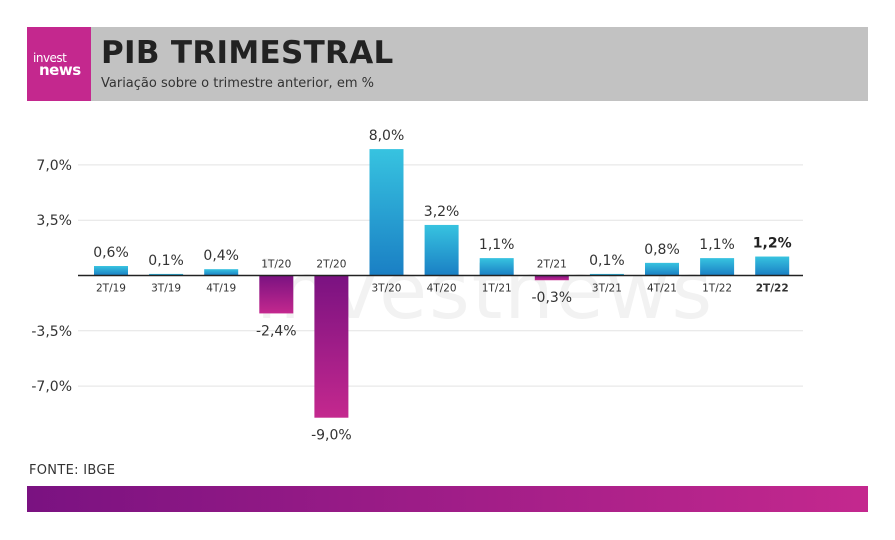 The width and height of the screenshot is (895, 540). I want to click on data-label: -0,3%, so click(551, 298).